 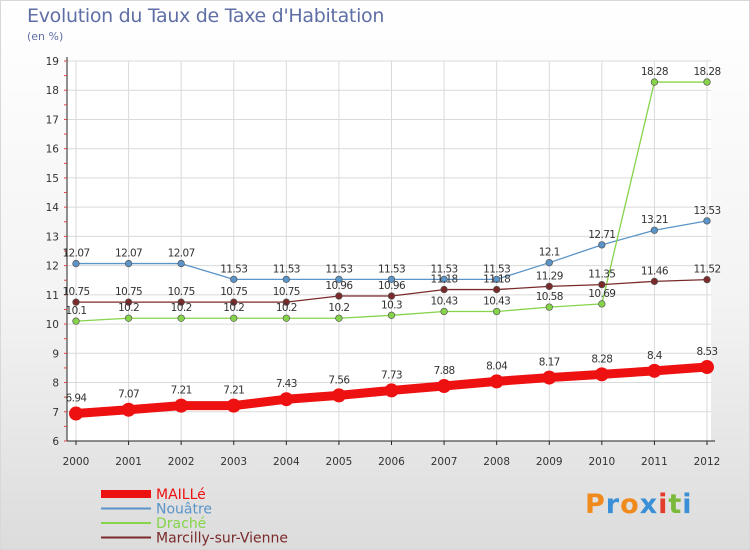 What do you see at coordinates (706, 72) in the screenshot?
I see `data-label: 18.28` at bounding box center [706, 72].